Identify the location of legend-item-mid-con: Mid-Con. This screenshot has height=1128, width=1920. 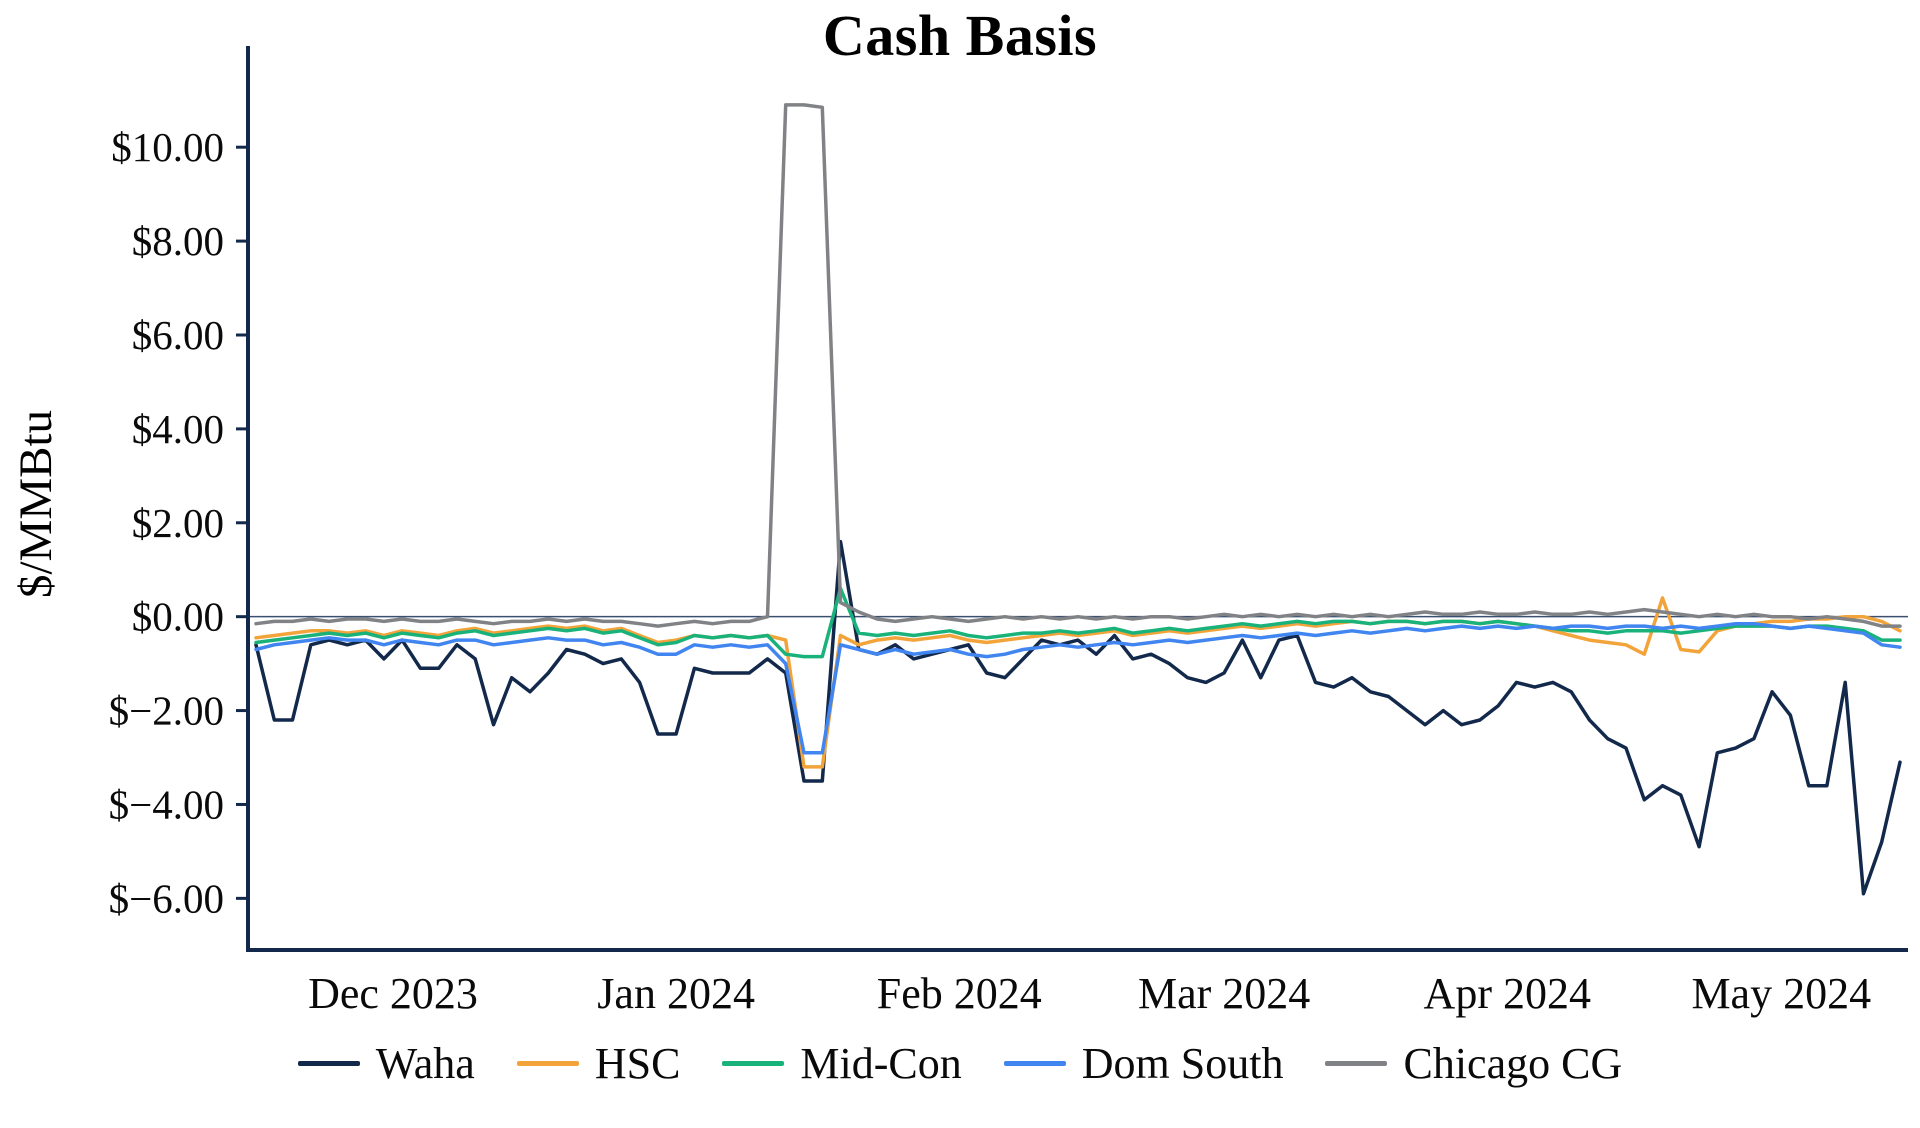
(842, 1063).